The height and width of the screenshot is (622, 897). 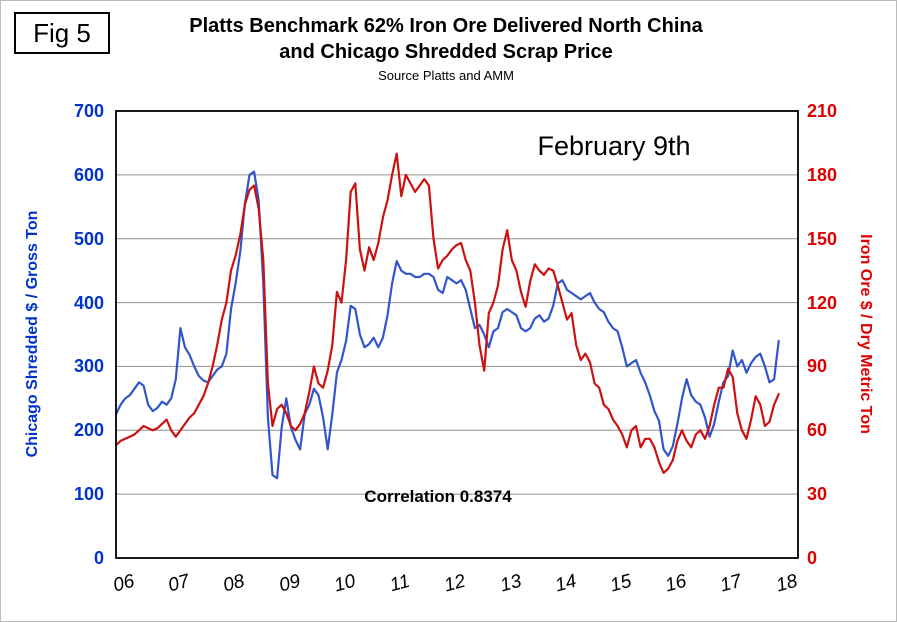 I want to click on left-axis-tick-label: 500, so click(x=88, y=238).